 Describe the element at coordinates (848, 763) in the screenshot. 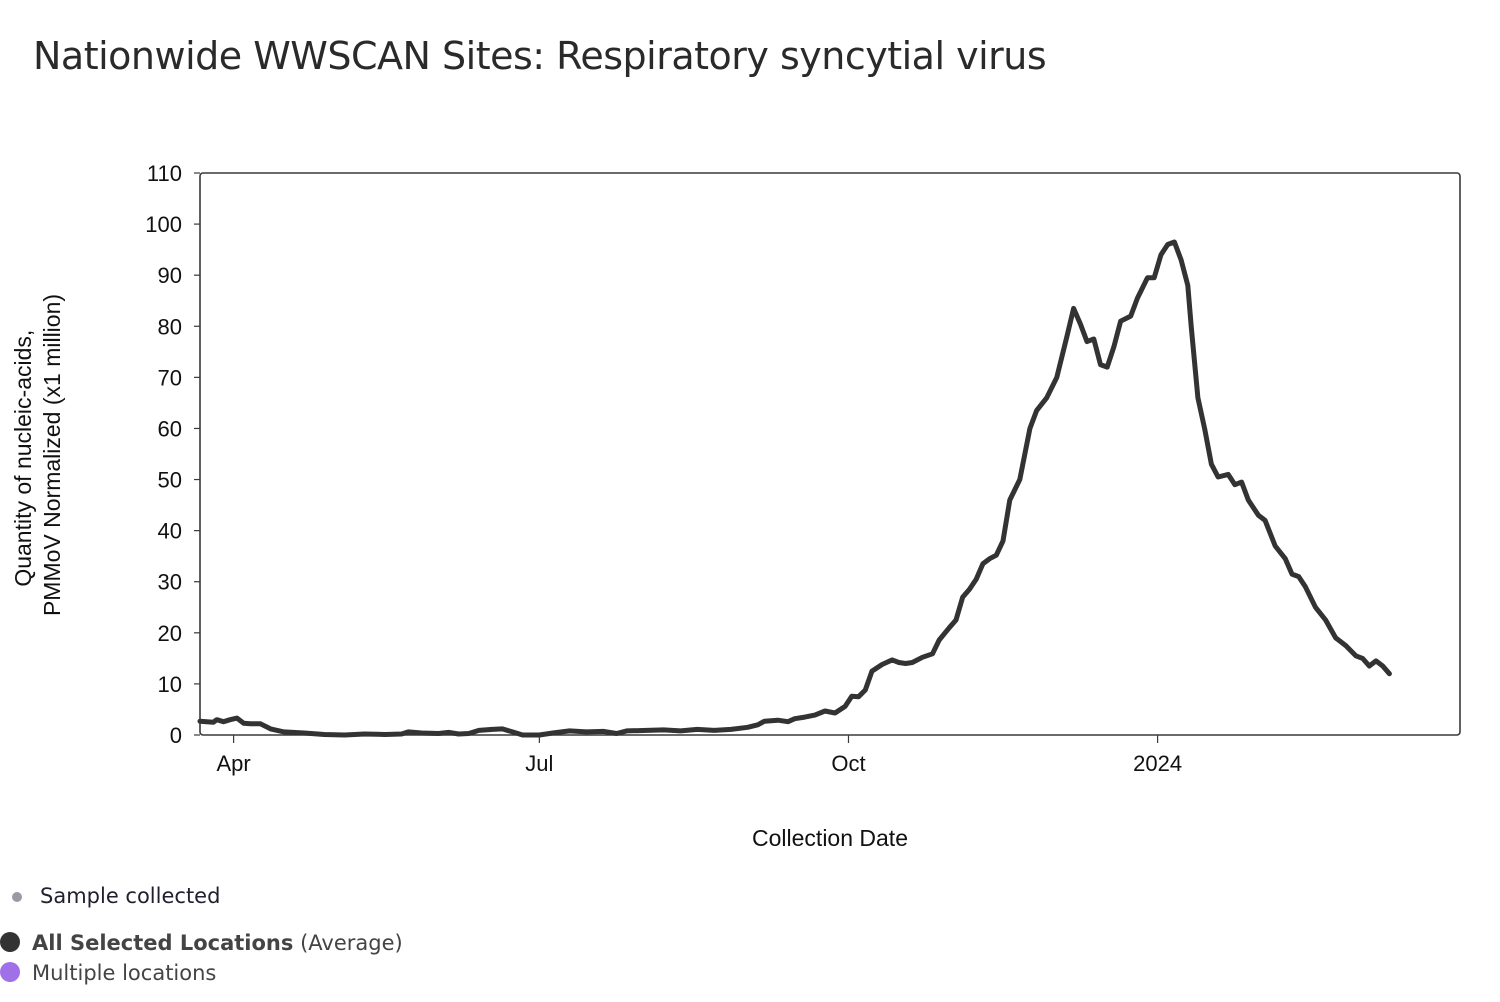

I see `x-tick-label: Oct` at that location.